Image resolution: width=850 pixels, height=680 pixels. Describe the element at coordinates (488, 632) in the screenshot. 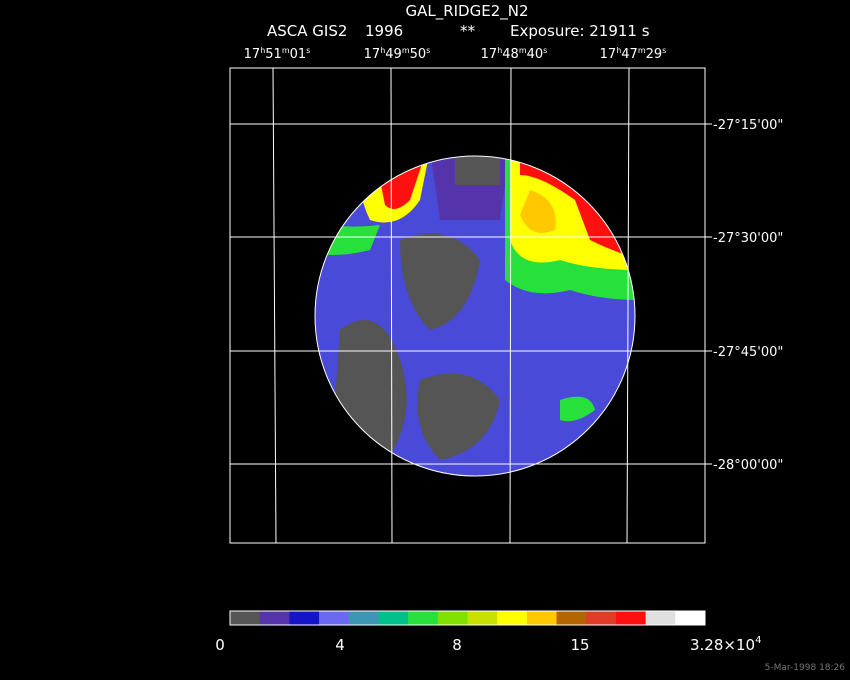

I see `colorbar: 0 4 8 15 3.28×10⁴` at that location.